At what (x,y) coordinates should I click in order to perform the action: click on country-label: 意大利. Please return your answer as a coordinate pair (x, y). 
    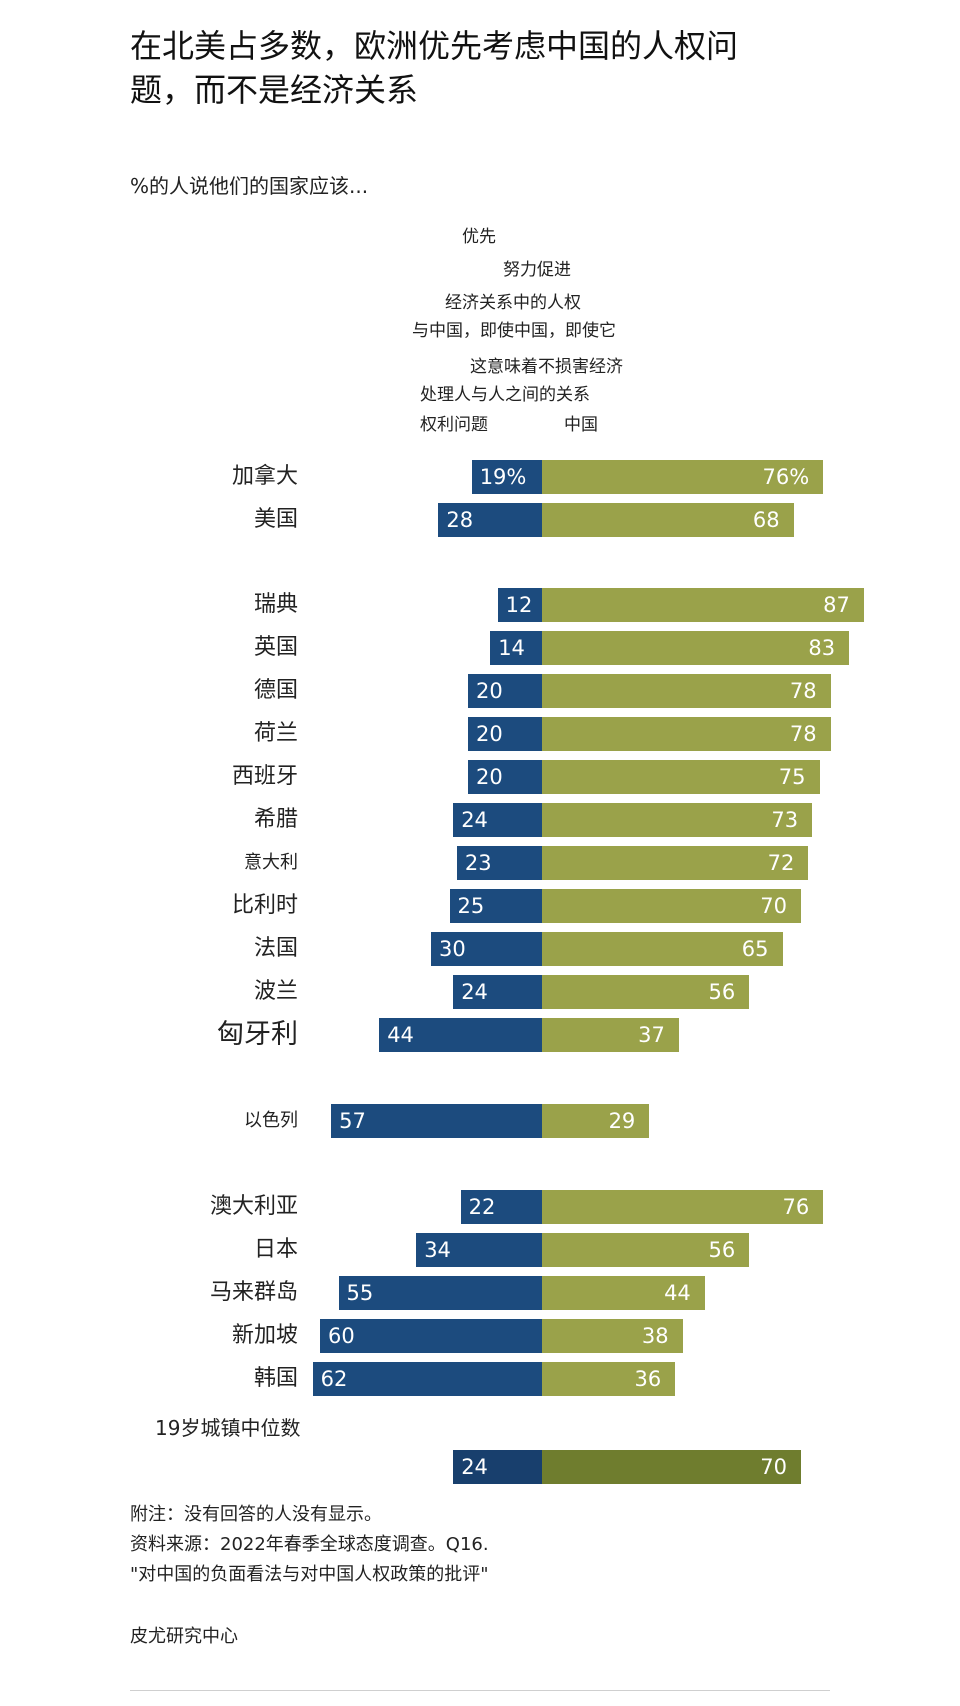
    Looking at the image, I should click on (271, 862).